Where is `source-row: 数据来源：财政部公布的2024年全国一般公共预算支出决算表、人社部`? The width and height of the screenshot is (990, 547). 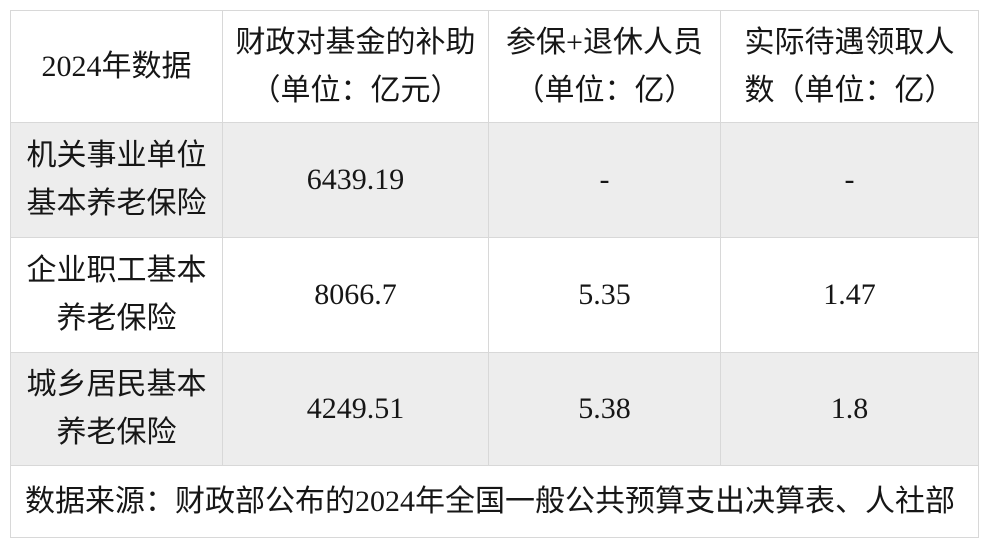
source-row: 数据来源：财政部公布的2024年全国一般公共预算支出决算表、人社部 is located at coordinates (494, 501).